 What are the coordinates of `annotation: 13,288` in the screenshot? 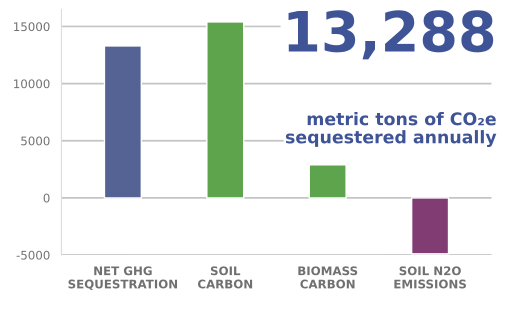 It's located at (391, 35).